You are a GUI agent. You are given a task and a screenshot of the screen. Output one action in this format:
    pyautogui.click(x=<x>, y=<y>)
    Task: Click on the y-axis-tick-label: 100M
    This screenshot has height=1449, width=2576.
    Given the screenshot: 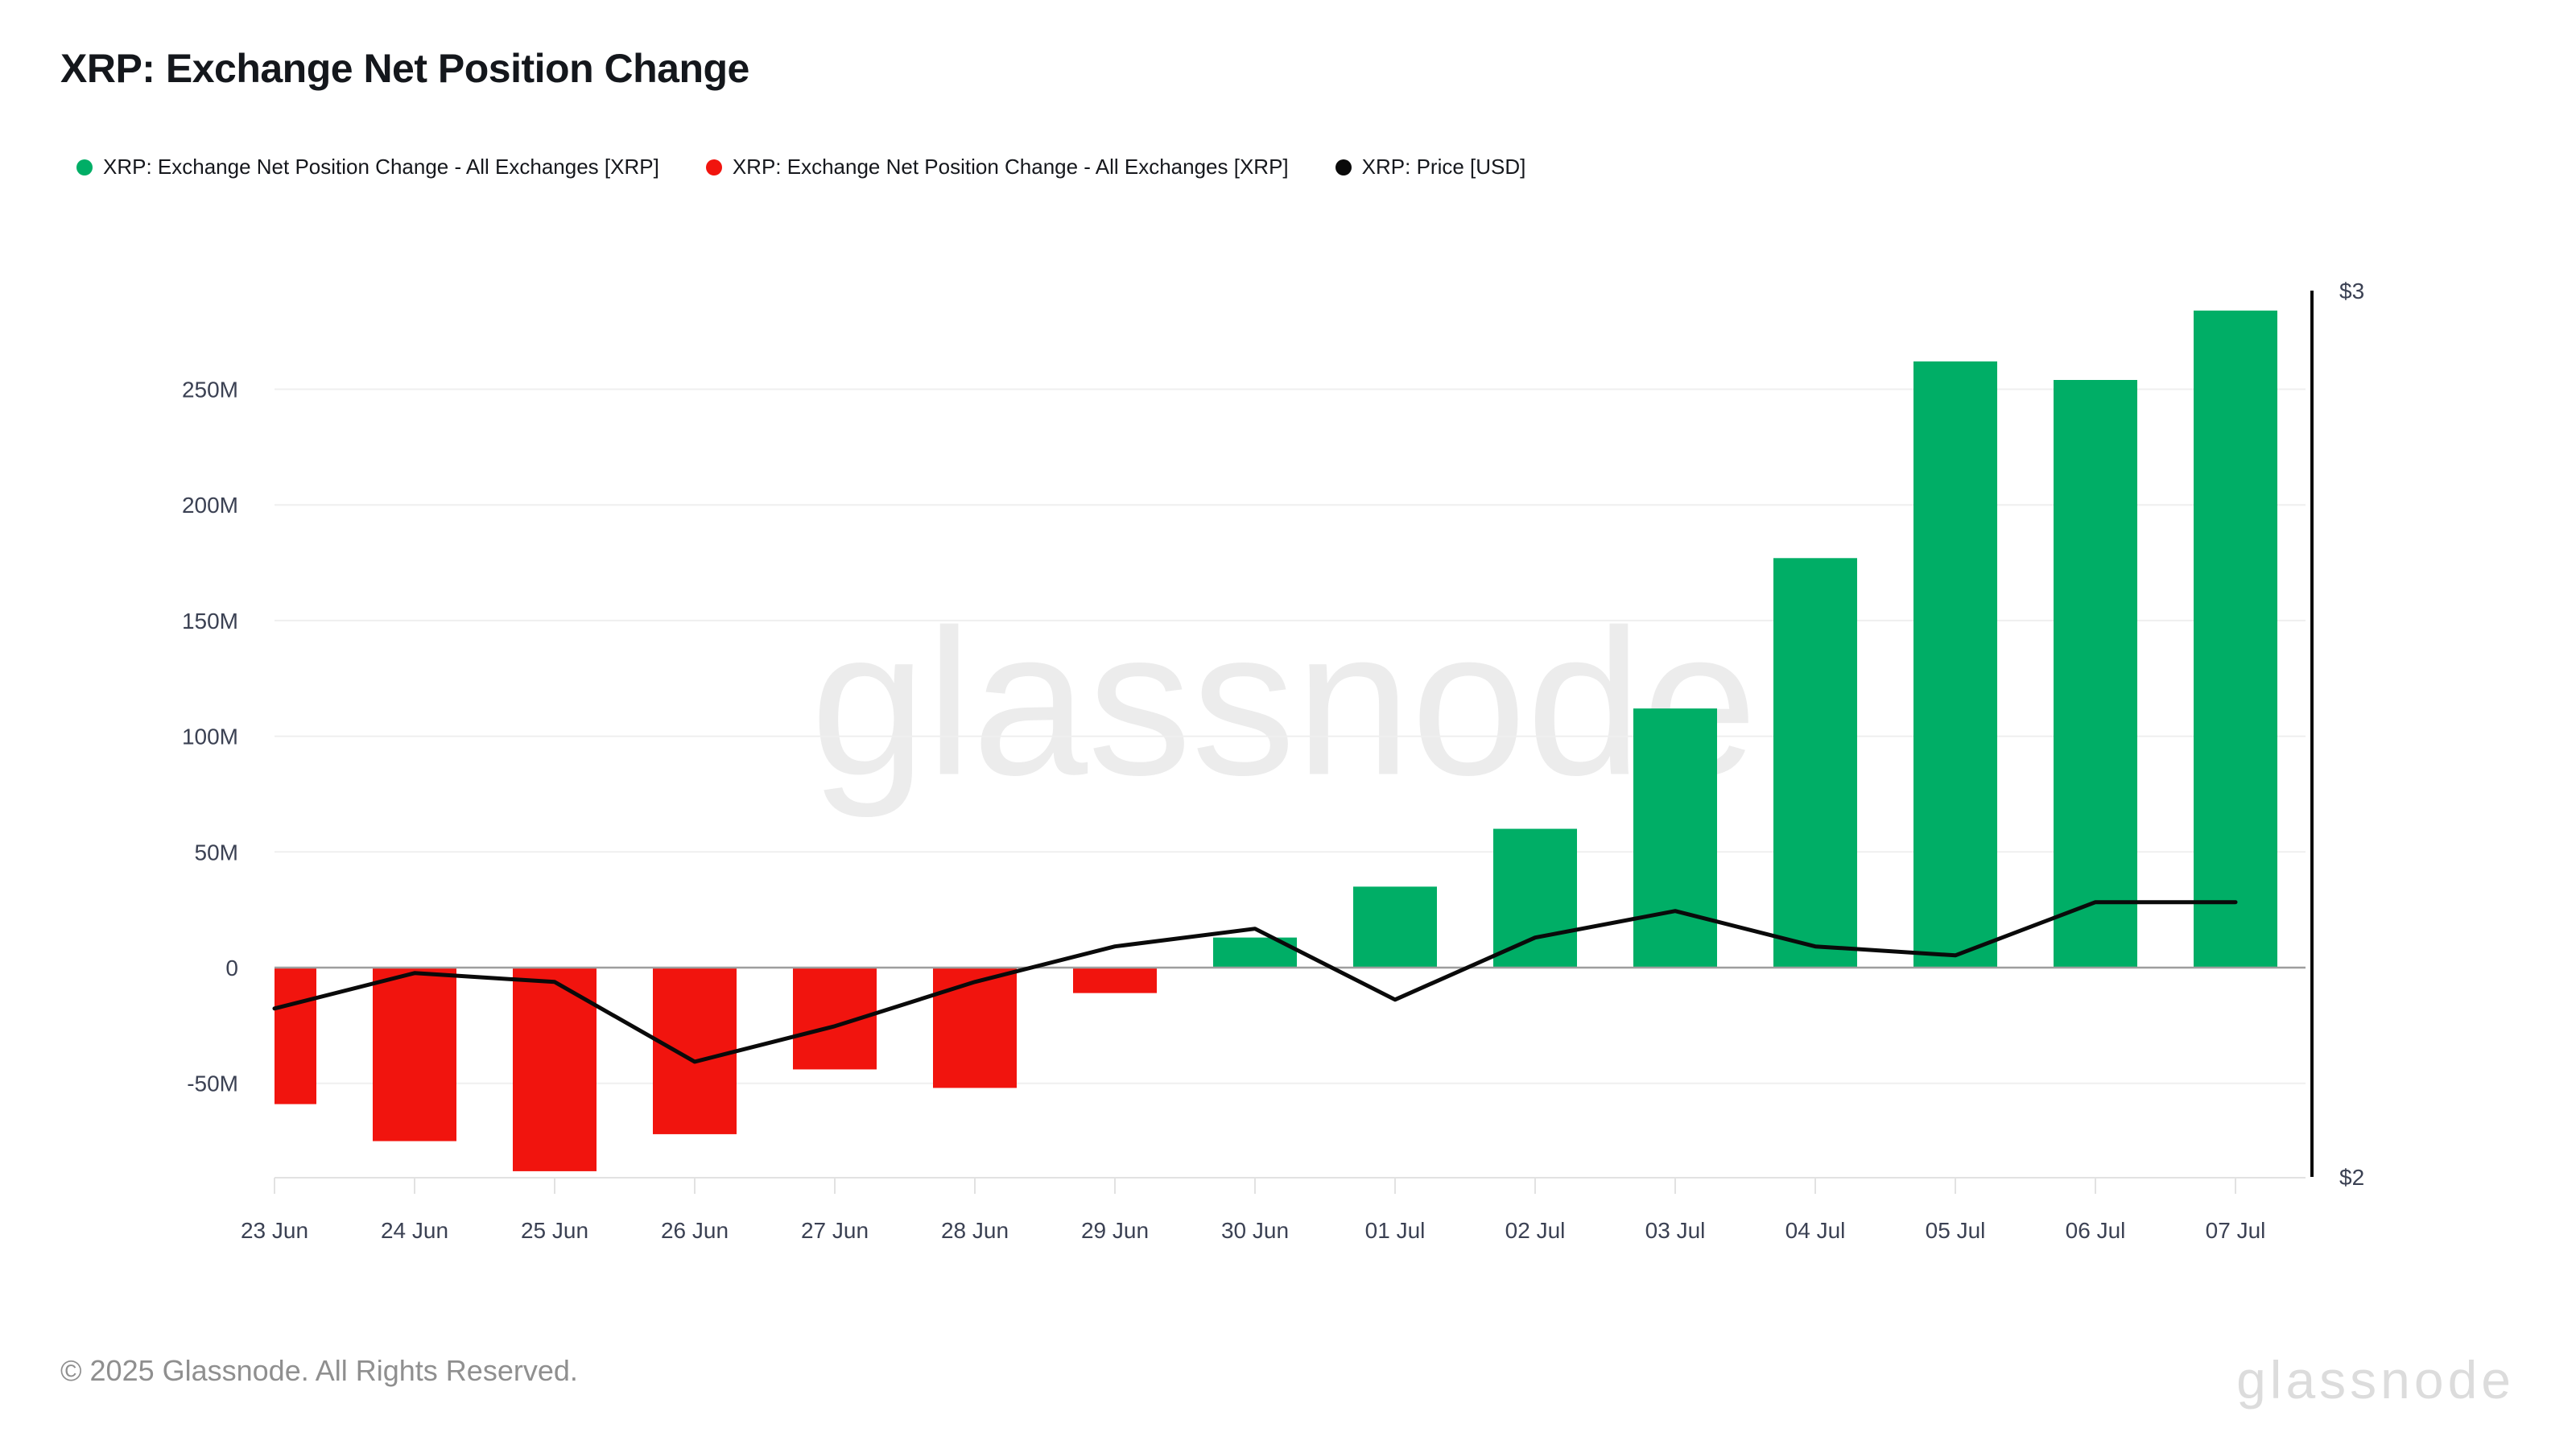 What is the action you would take?
    pyautogui.click(x=210, y=736)
    